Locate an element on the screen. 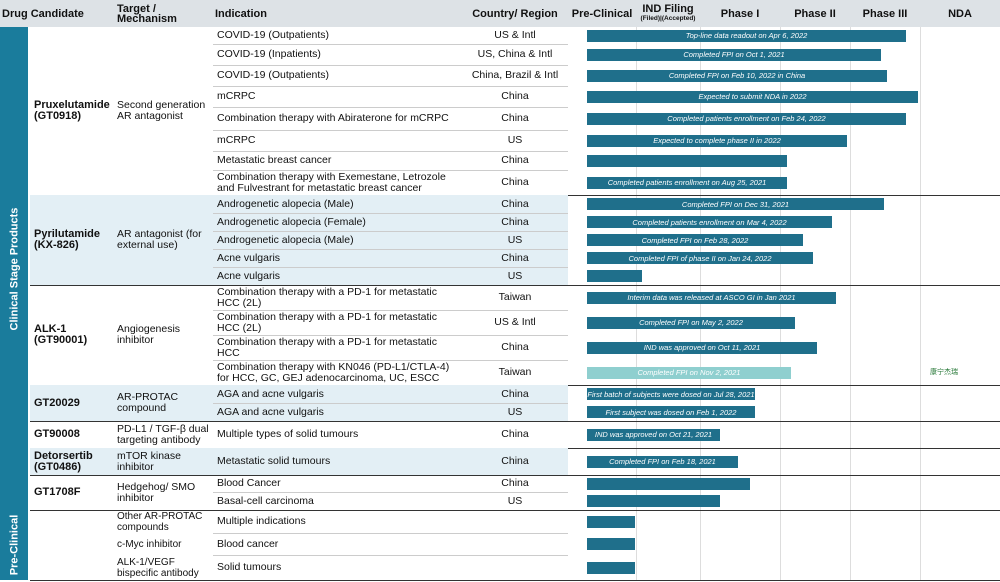 The image size is (1000, 582). indication: Acne vulgaris is located at coordinates (249, 275).